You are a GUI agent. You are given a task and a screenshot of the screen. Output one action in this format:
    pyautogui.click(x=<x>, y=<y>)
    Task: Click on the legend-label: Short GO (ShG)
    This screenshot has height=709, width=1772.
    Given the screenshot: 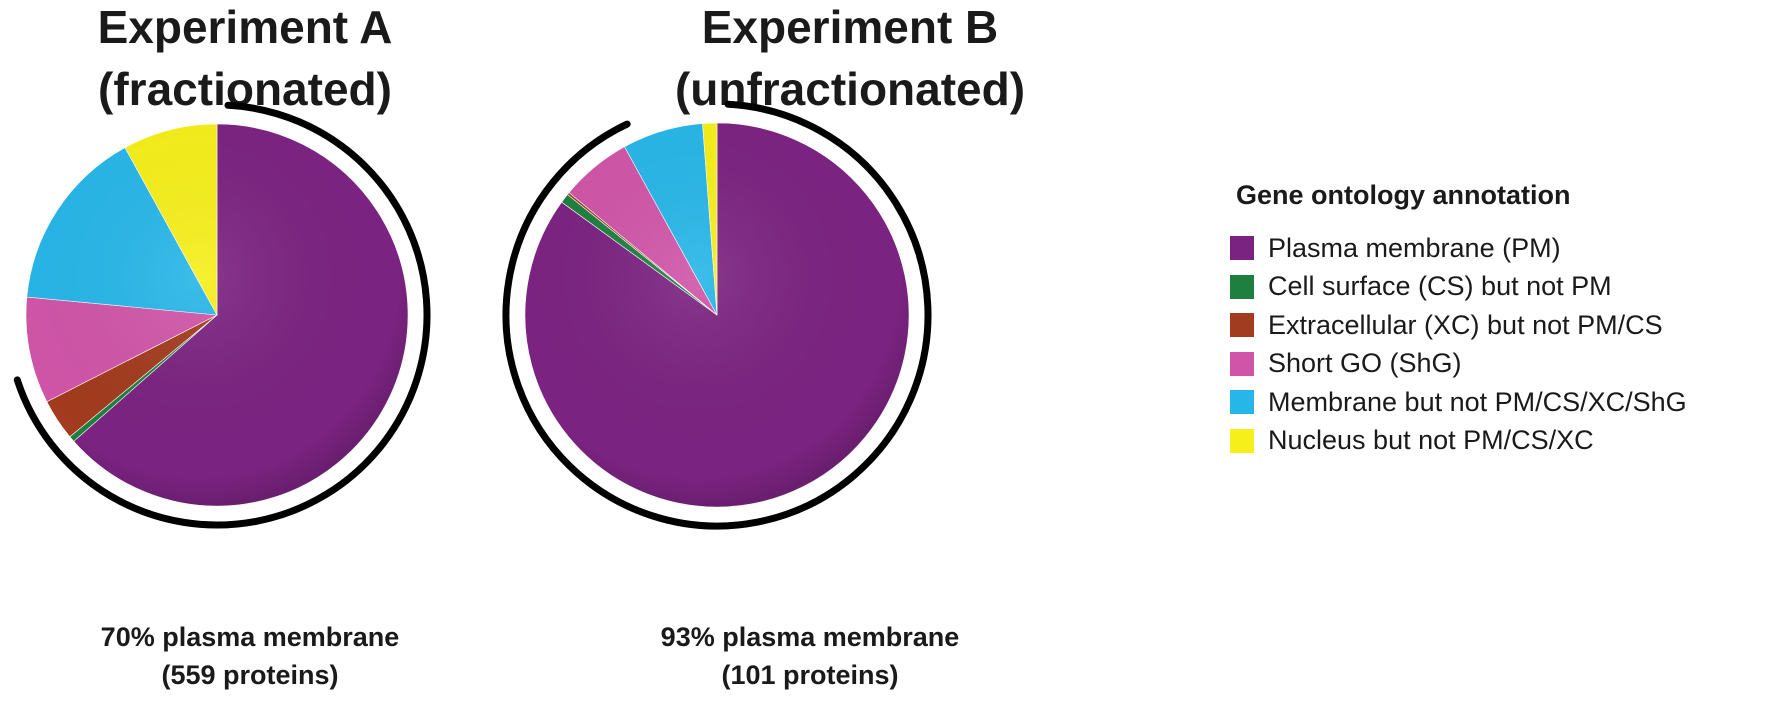 What is the action you would take?
    pyautogui.click(x=1365, y=363)
    